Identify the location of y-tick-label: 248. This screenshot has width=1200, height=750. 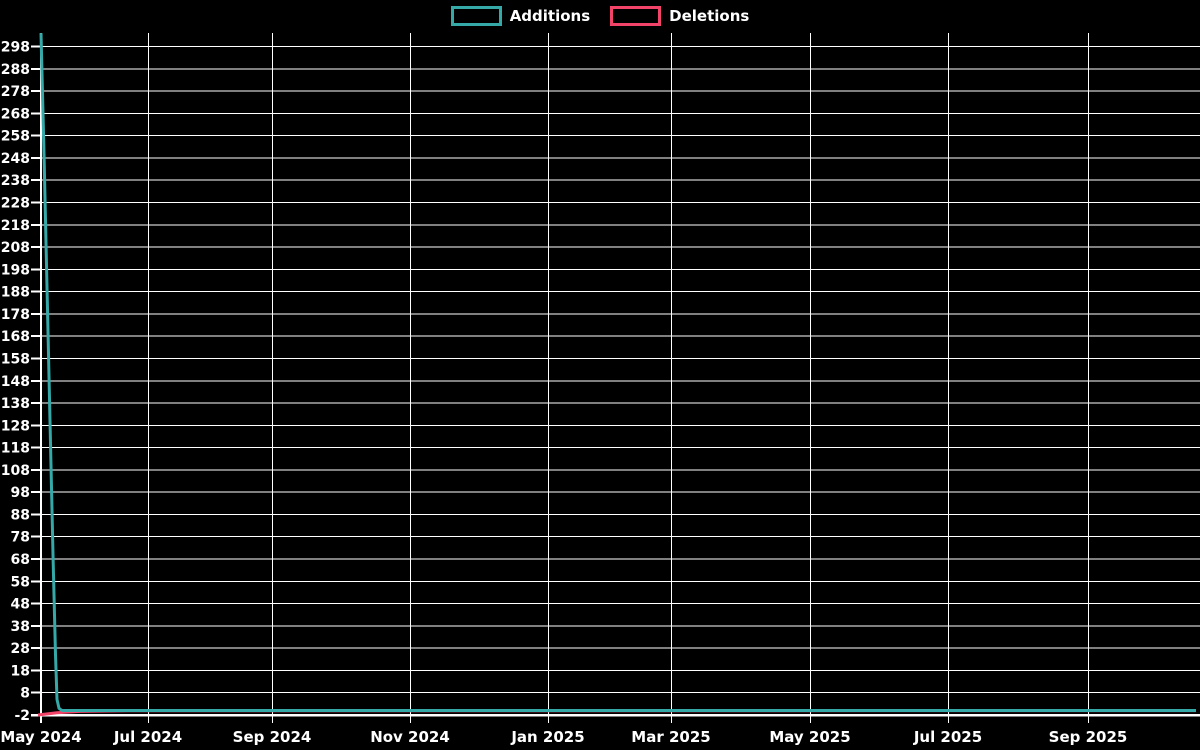
(15, 159).